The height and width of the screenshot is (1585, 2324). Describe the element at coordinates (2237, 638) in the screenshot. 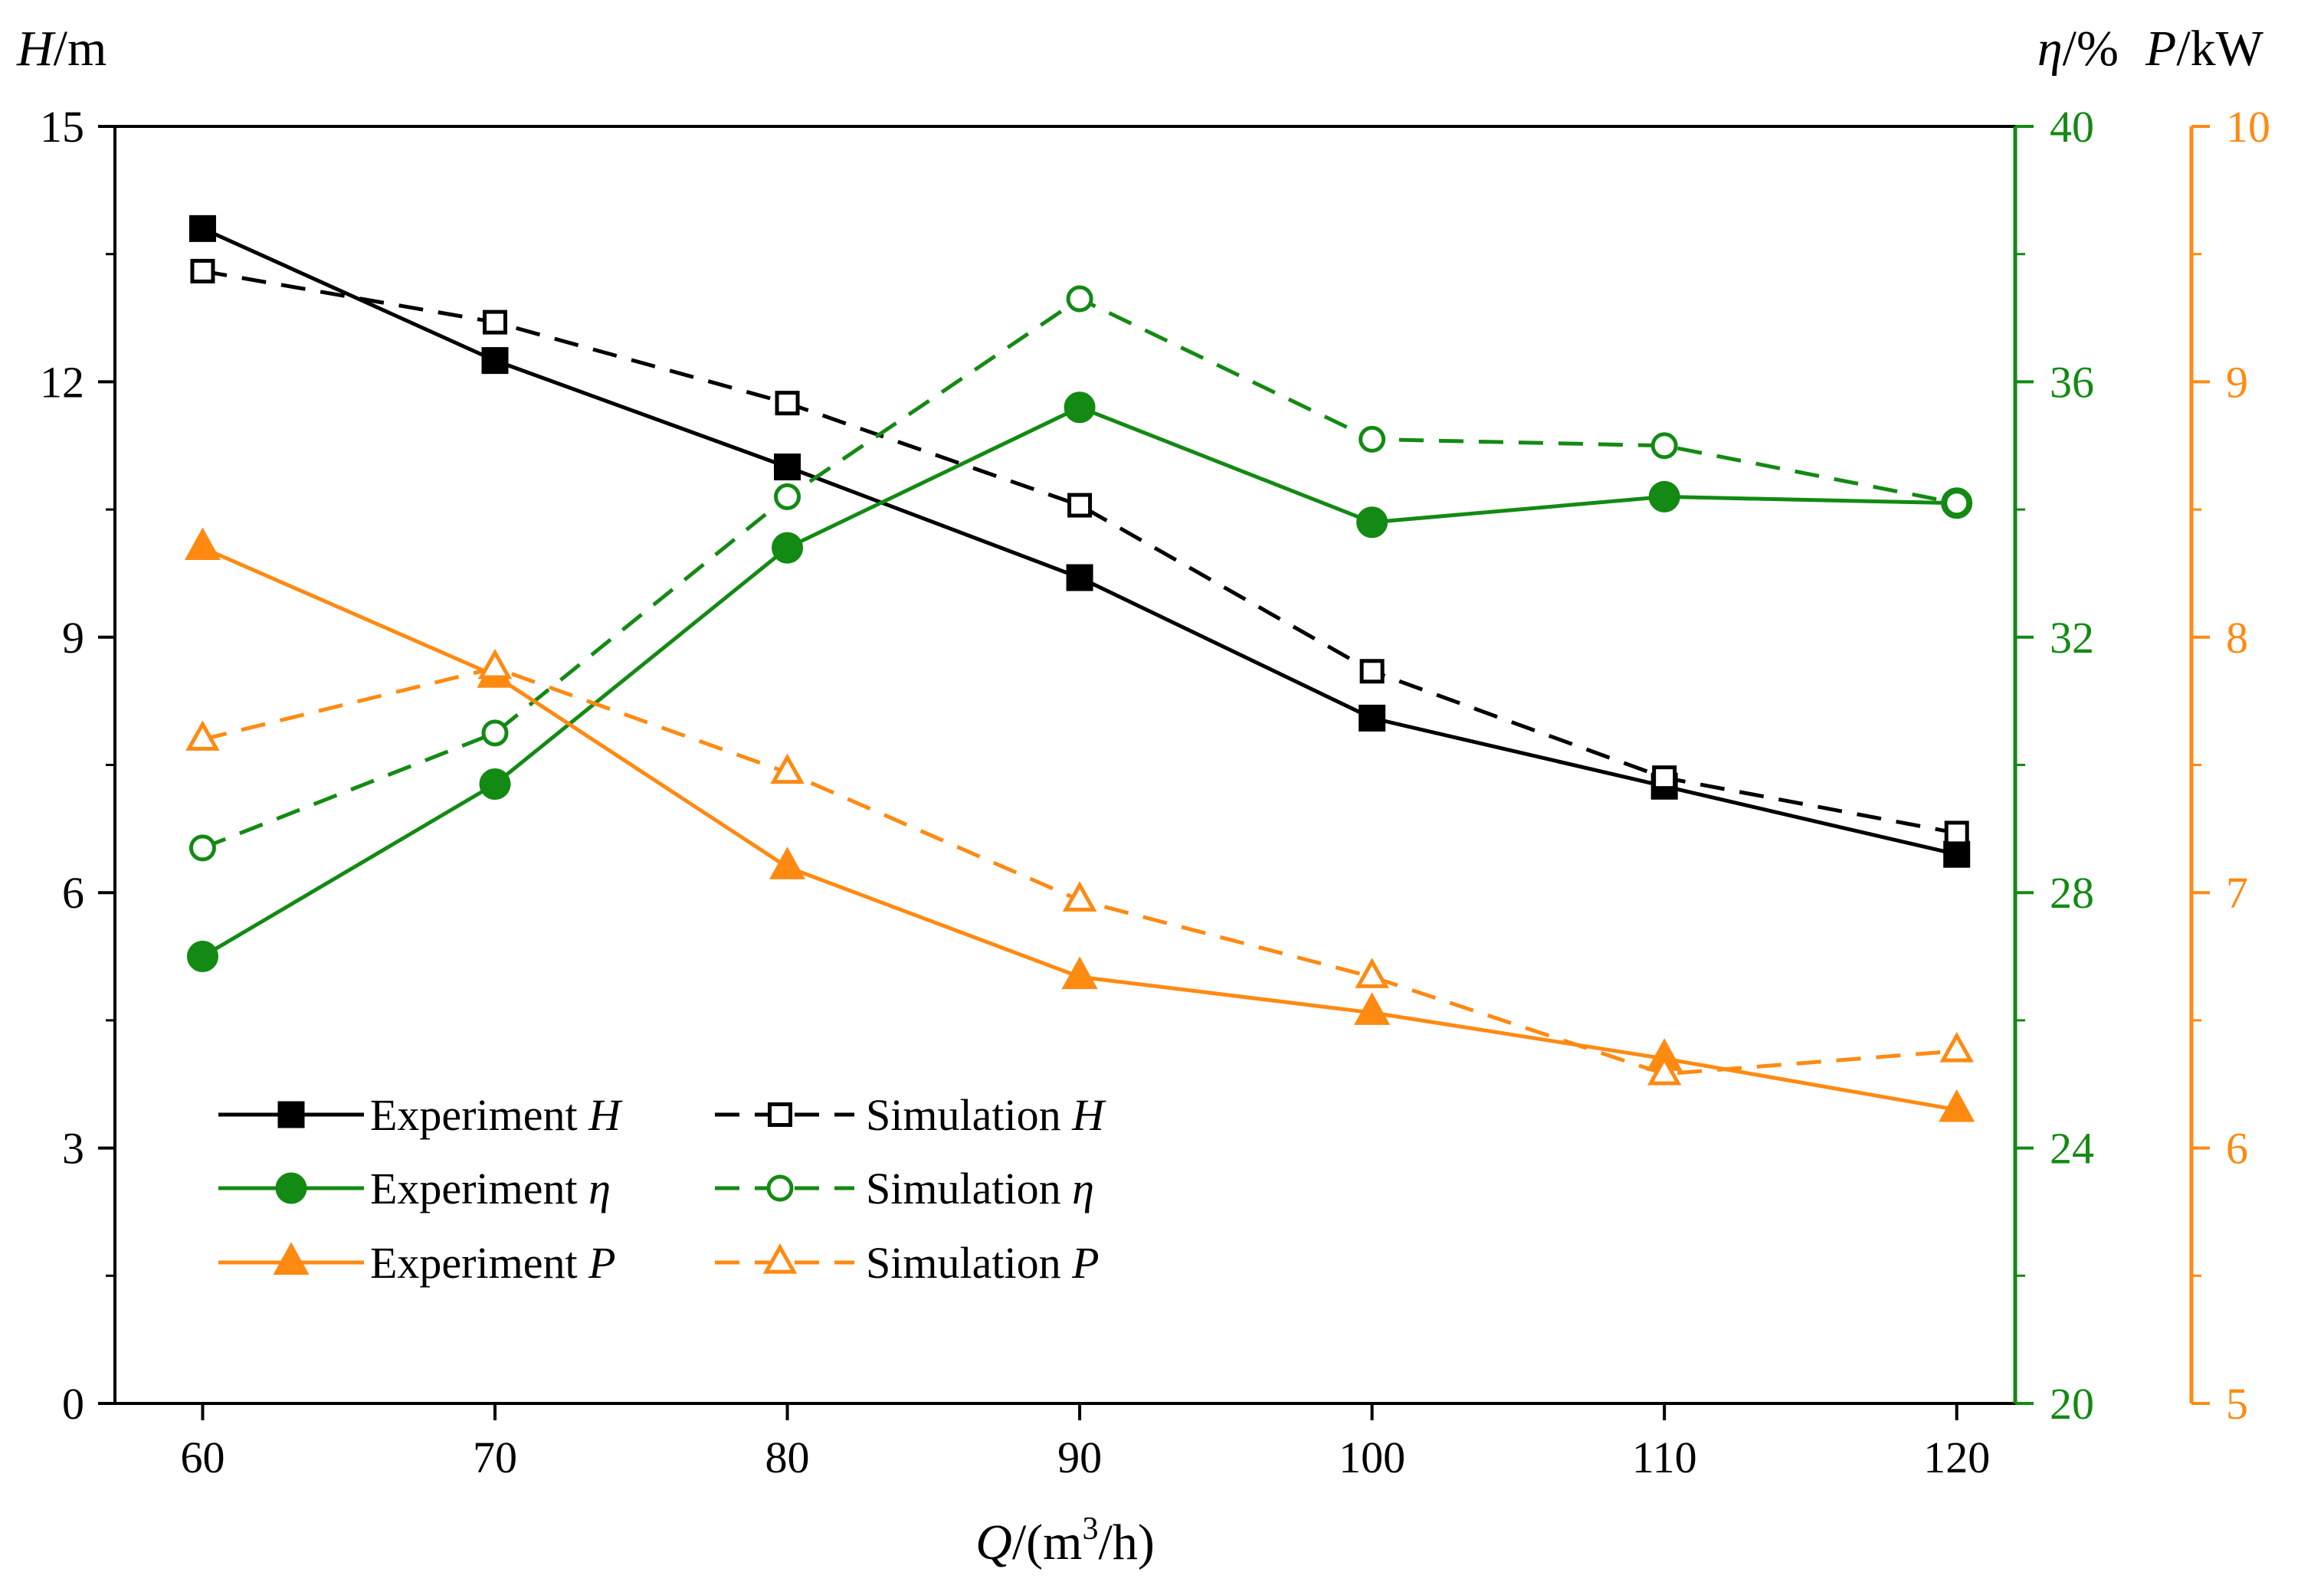

I see `p-tick-label: 8` at that location.